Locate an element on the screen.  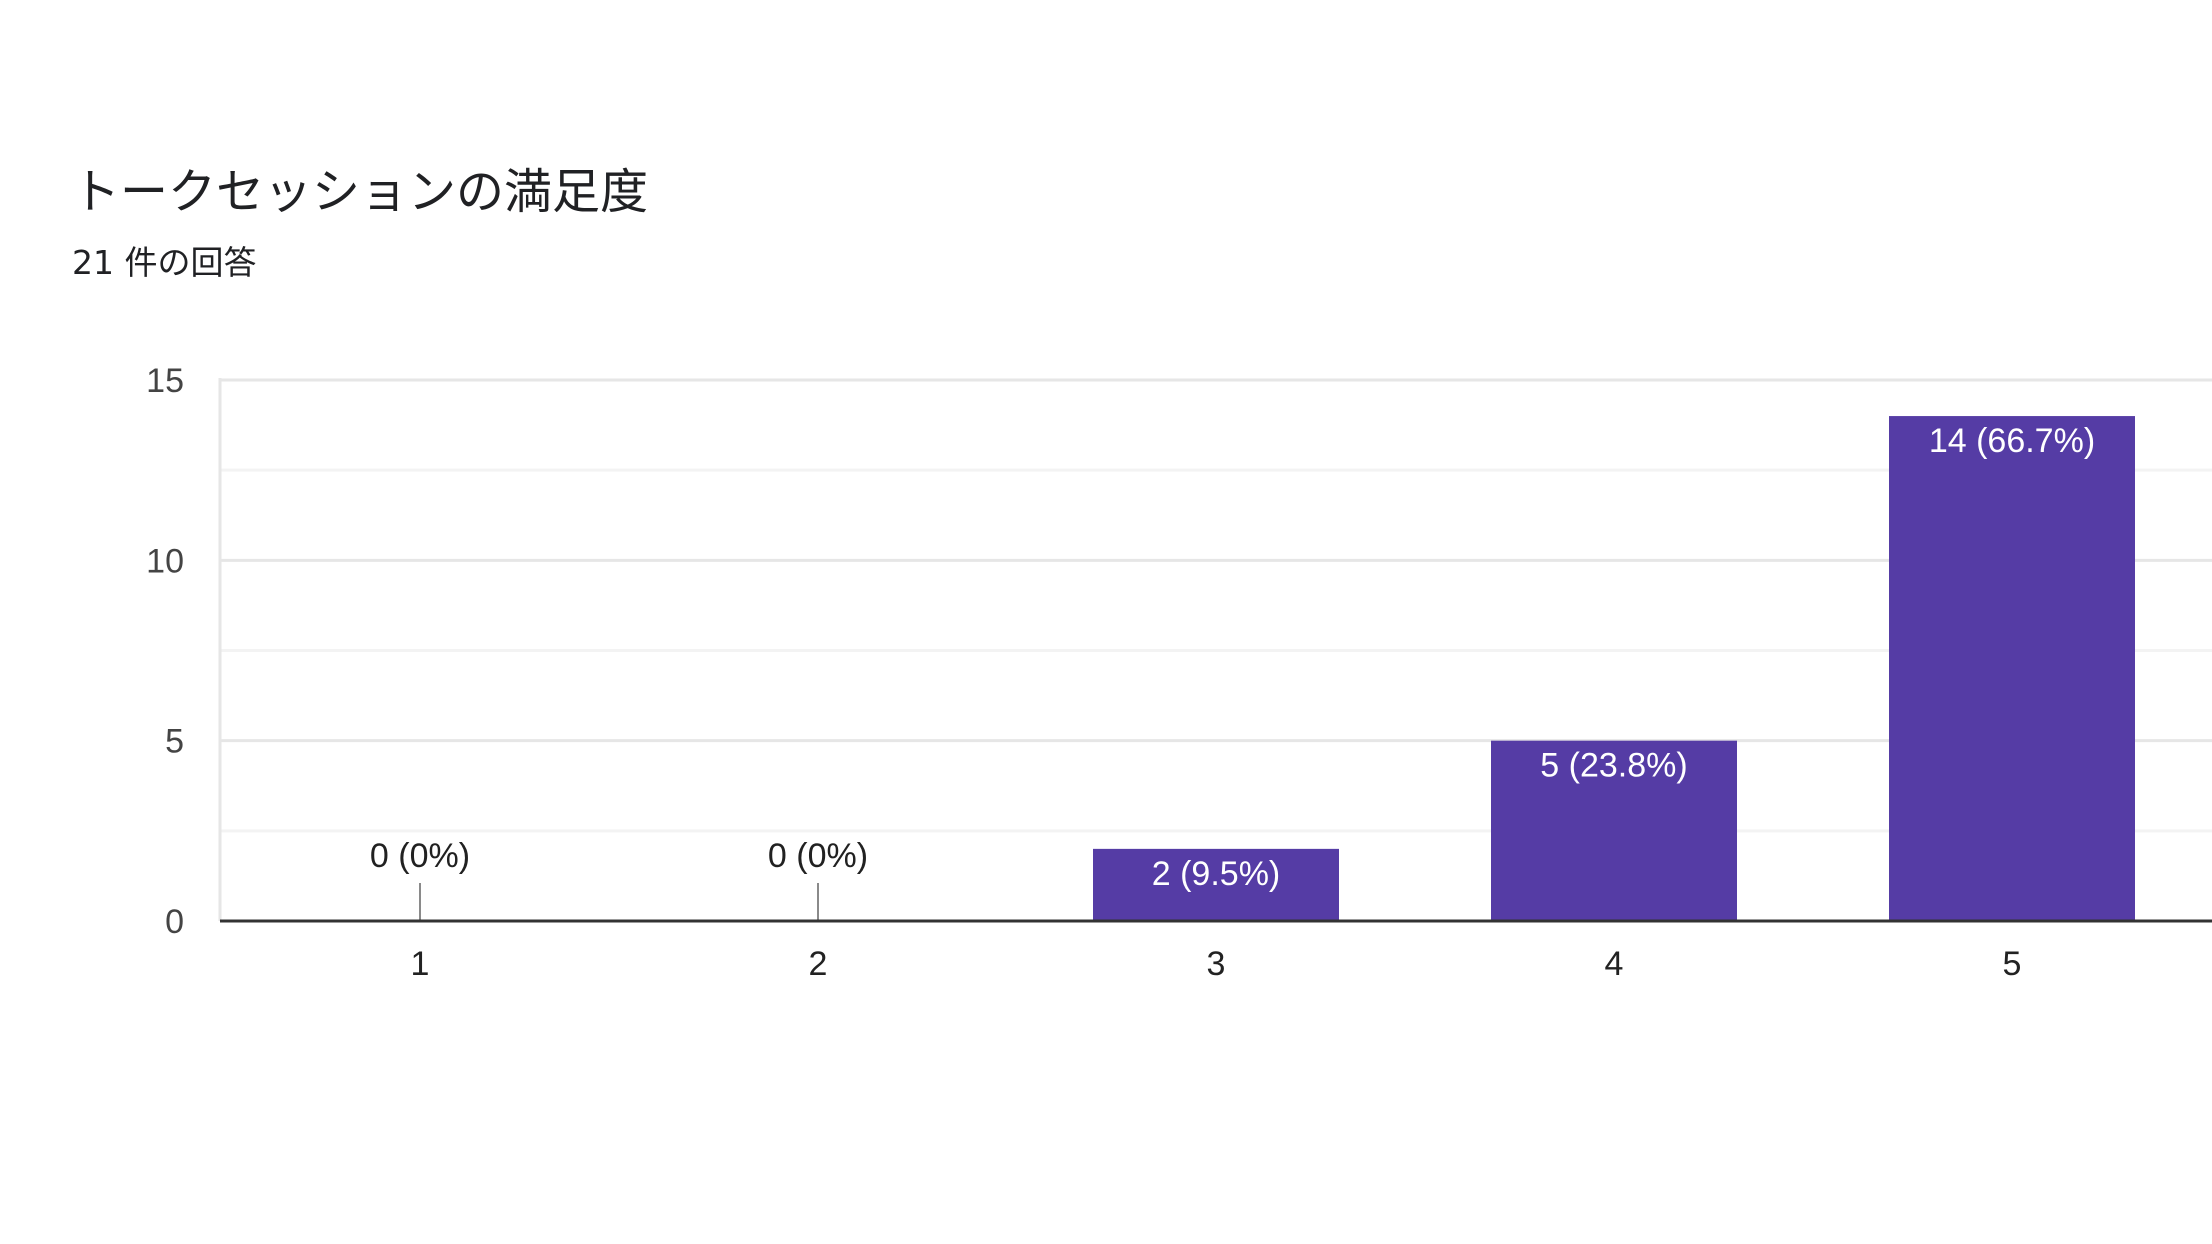
y-tick-label: 5 is located at coordinates (174, 742).